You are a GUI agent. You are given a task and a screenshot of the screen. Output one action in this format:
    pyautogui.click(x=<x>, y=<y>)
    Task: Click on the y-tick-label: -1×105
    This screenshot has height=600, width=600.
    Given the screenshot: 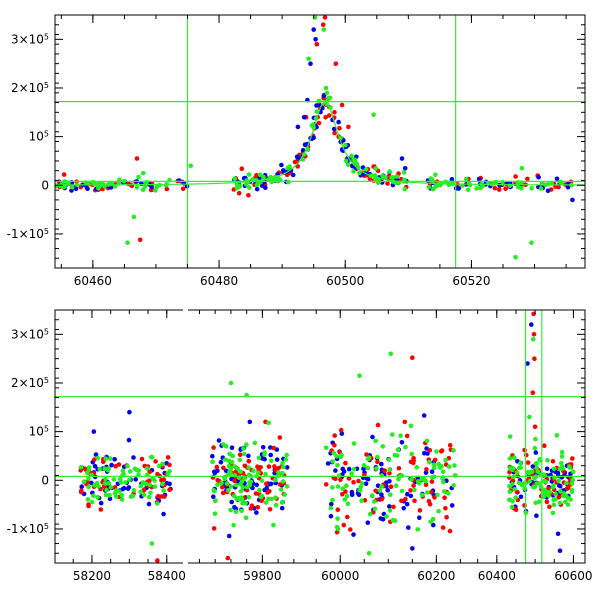 What is the action you would take?
    pyautogui.click(x=28, y=528)
    